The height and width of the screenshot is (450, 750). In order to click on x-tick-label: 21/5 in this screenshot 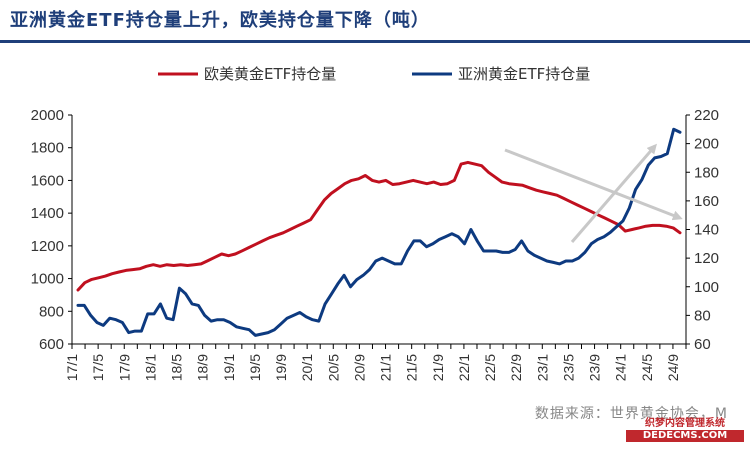, I will do `click(412, 367)`.